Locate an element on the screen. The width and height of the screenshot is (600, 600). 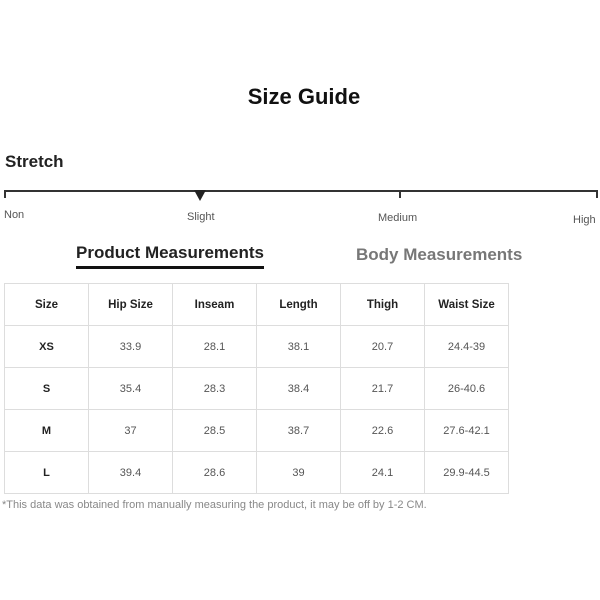
stretch-level-medium: Medium is located at coordinates (398, 218).